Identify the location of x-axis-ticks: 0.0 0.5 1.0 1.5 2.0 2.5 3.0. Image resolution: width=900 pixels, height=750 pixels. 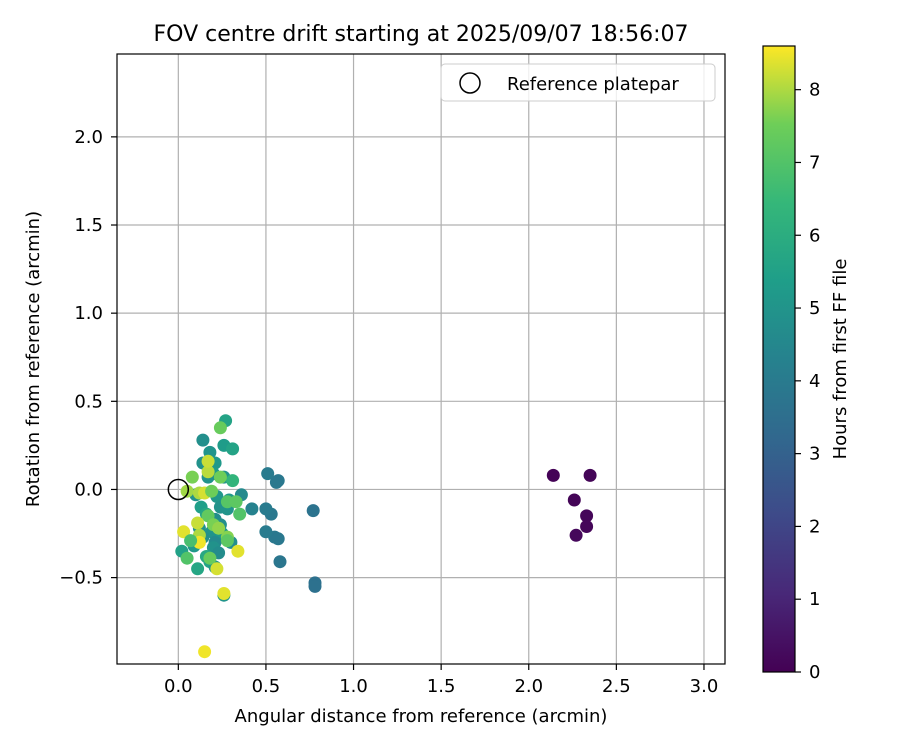
(441, 680).